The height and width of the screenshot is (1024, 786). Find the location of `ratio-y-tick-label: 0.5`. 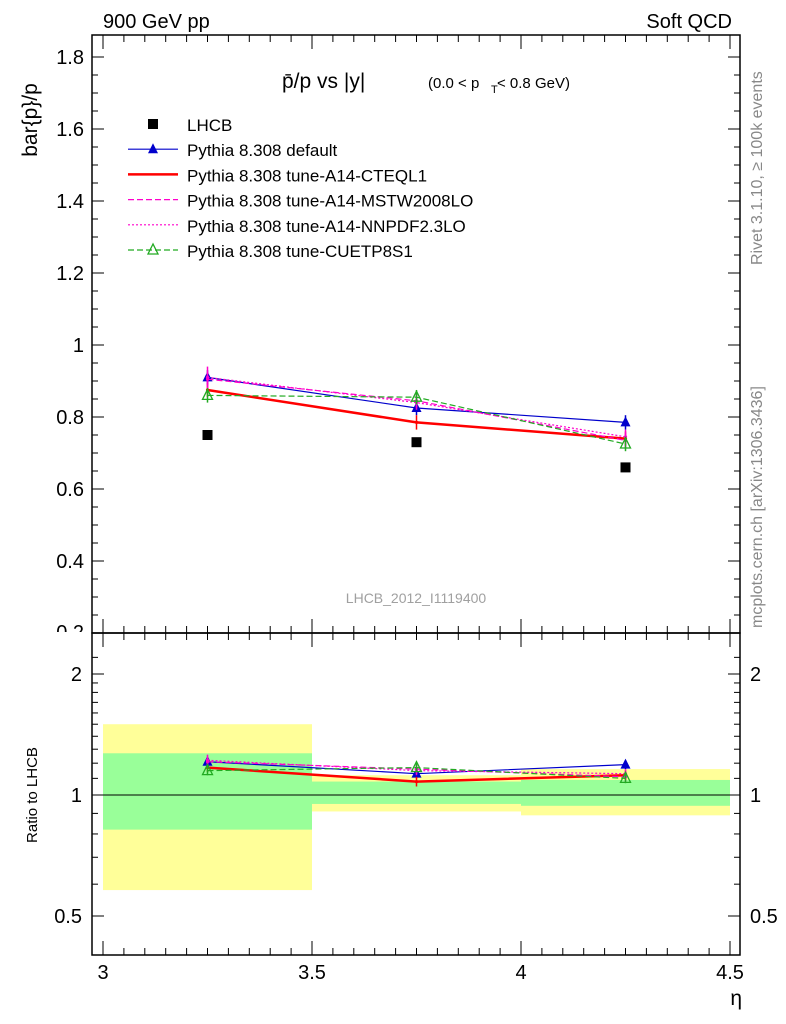

ratio-y-tick-label: 0.5 is located at coordinates (68, 917).